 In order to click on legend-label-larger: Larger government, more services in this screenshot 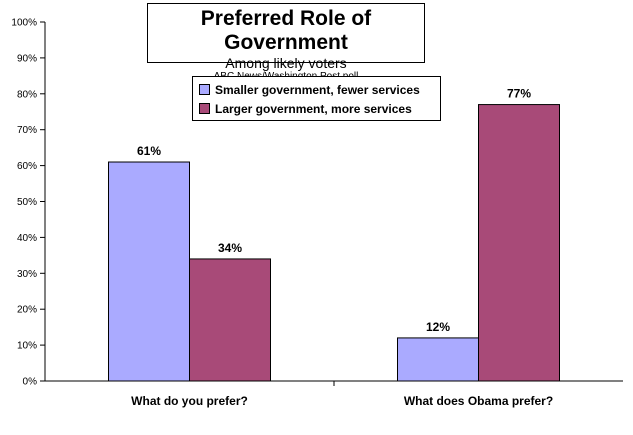, I will do `click(313, 108)`.